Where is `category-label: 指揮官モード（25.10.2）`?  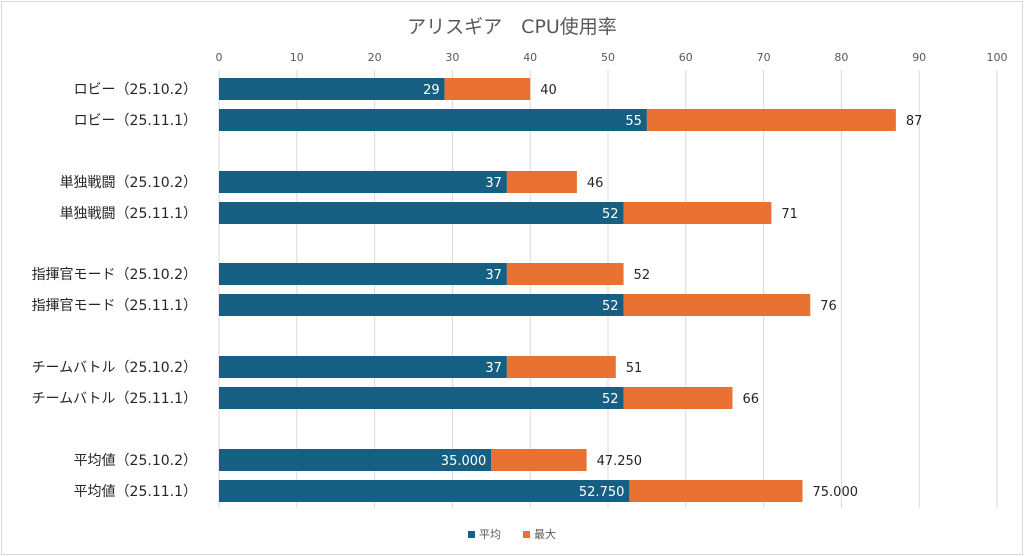 category-label: 指揮官モード（25.10.2） is located at coordinates (114, 275).